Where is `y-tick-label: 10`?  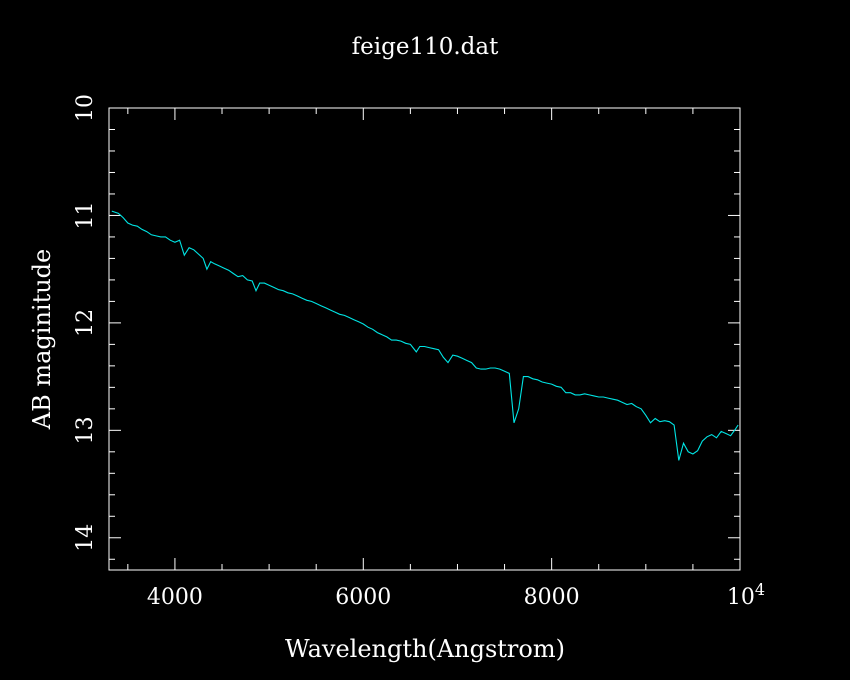 y-tick-label: 10 is located at coordinates (85, 108).